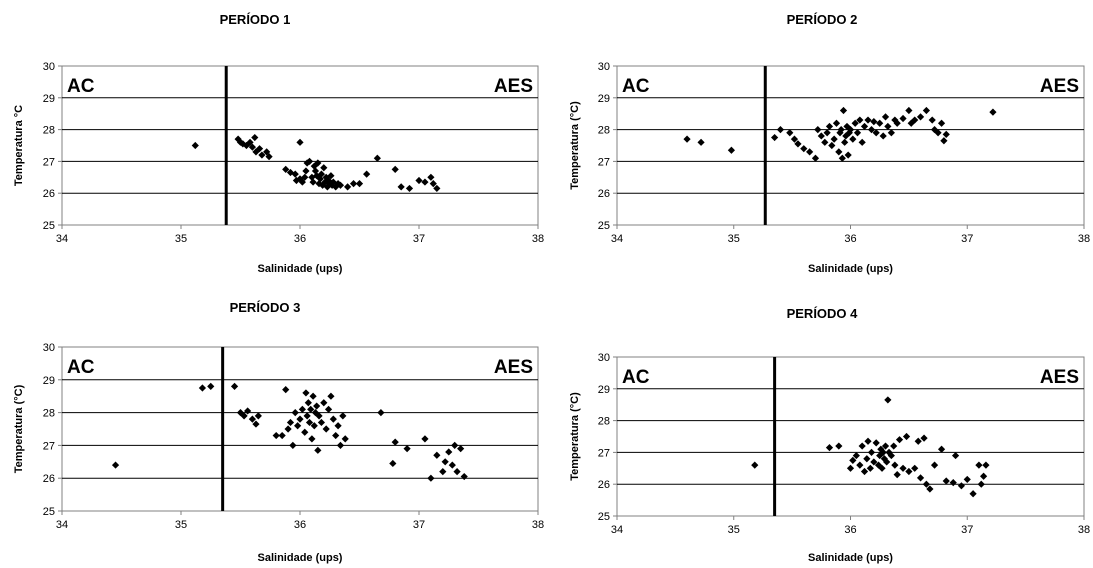 Image resolution: width=1093 pixels, height=568 pixels. I want to click on chart-title: PERÍODO 4, so click(823, 313).